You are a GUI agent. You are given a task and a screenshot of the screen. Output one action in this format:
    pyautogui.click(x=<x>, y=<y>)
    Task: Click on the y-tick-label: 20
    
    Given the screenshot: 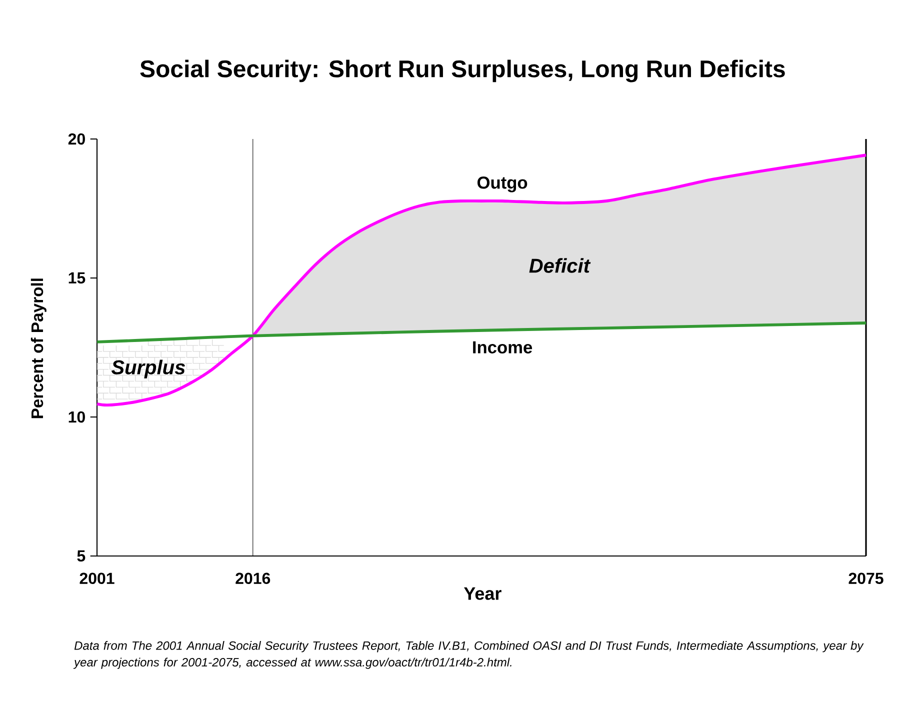 What is the action you would take?
    pyautogui.click(x=76, y=139)
    